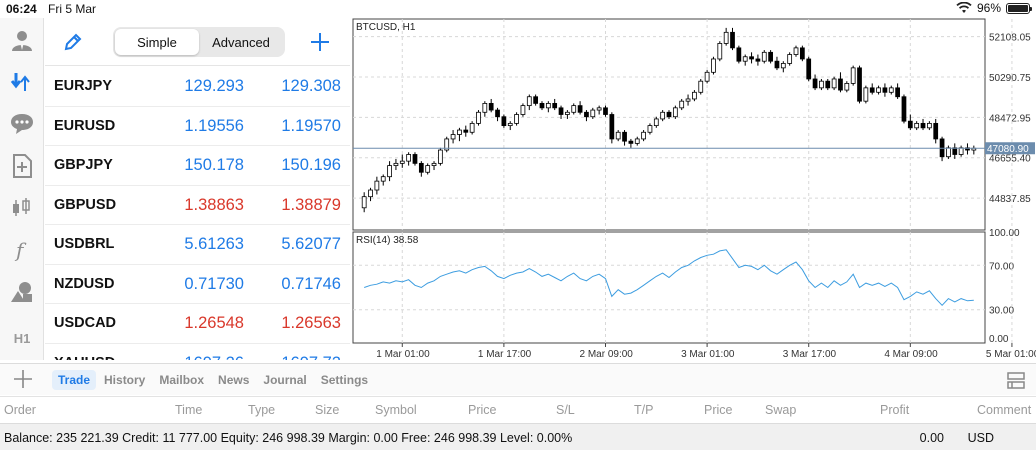 This screenshot has width=1036, height=450. I want to click on user-icon, so click(22, 40).